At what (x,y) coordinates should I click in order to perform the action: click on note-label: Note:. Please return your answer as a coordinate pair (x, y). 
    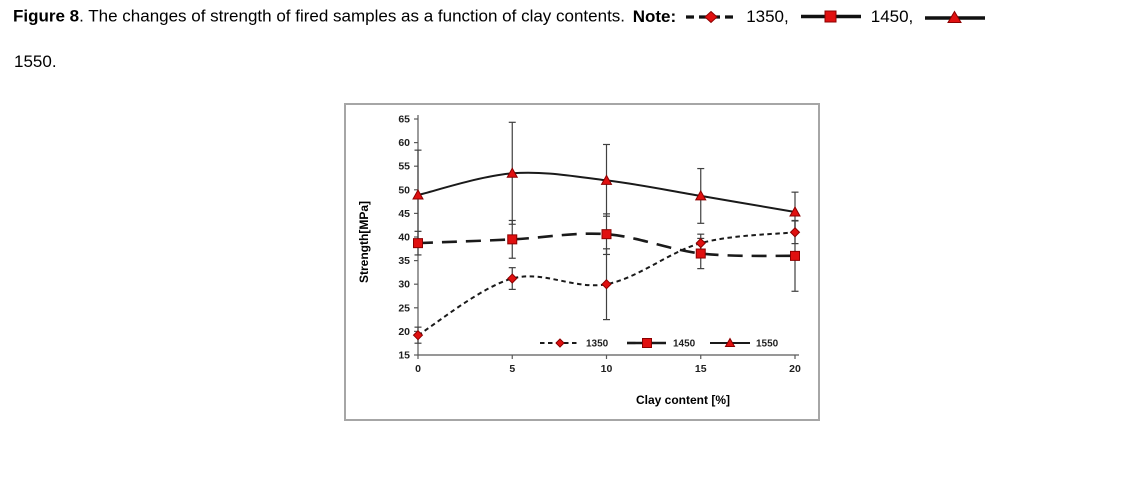
    Looking at the image, I should click on (654, 16).